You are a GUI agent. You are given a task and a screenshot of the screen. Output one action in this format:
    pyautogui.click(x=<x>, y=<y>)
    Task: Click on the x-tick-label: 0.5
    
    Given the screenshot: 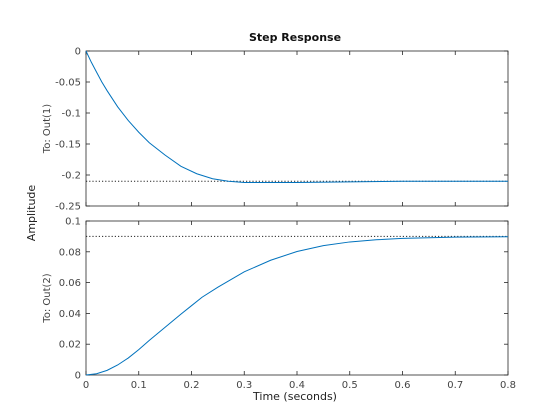 What is the action you would take?
    pyautogui.click(x=350, y=385)
    